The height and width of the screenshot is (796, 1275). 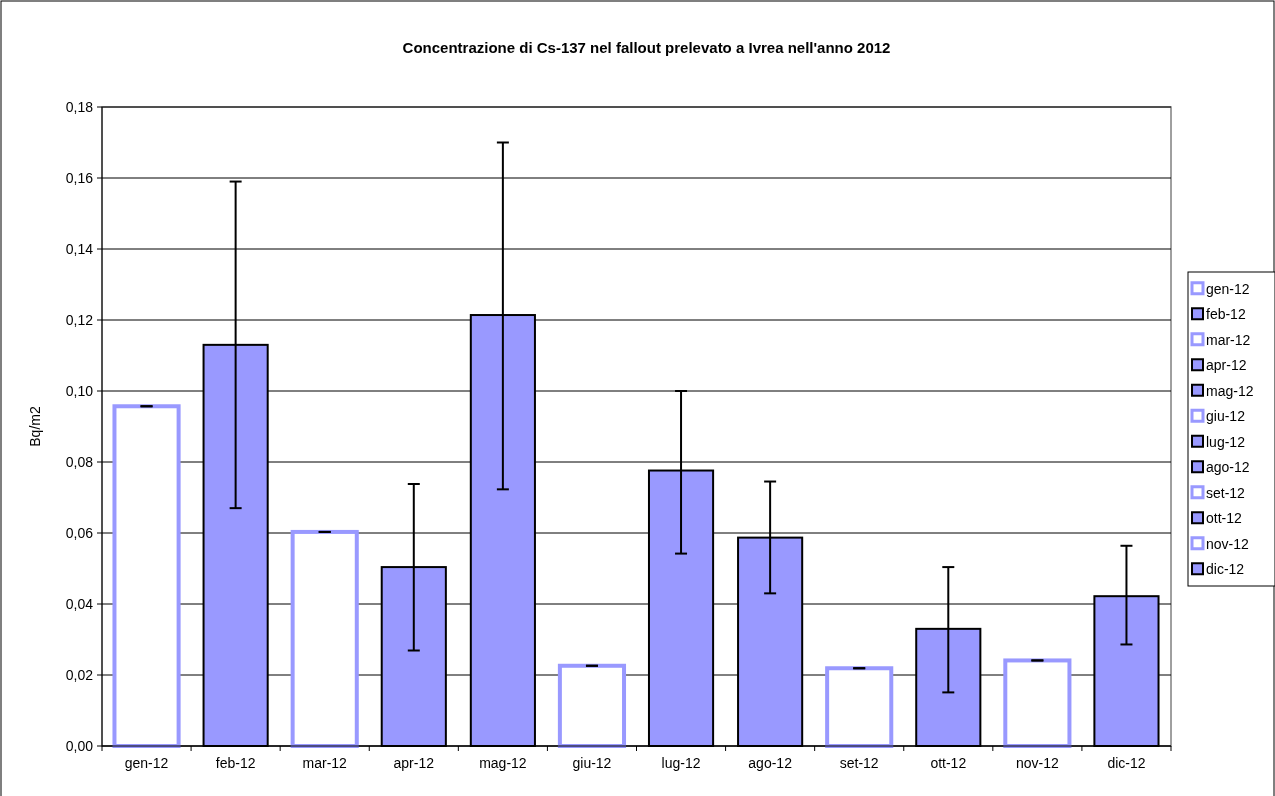 I want to click on legend-label: lug-12, so click(x=1226, y=441).